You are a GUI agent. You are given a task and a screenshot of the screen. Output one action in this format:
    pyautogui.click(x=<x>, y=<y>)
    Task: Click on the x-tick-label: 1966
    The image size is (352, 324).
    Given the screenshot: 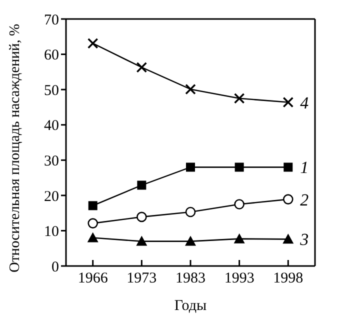 What is the action you would take?
    pyautogui.click(x=93, y=278)
    